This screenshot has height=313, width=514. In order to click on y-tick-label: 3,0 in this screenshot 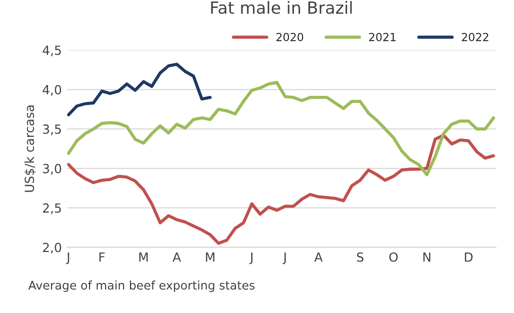, I will do `click(52, 169)`.